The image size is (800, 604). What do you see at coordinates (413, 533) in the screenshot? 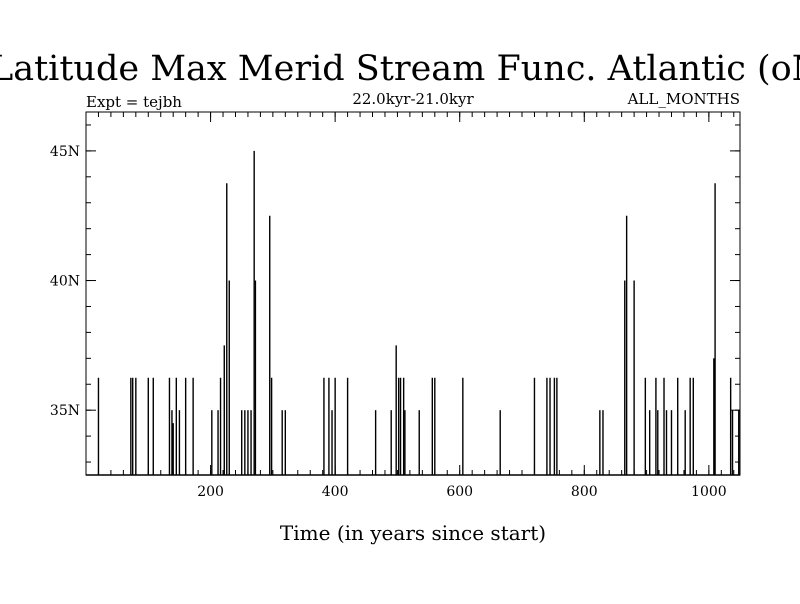
I see `x-axis-label: Time (in years since start)` at bounding box center [413, 533].